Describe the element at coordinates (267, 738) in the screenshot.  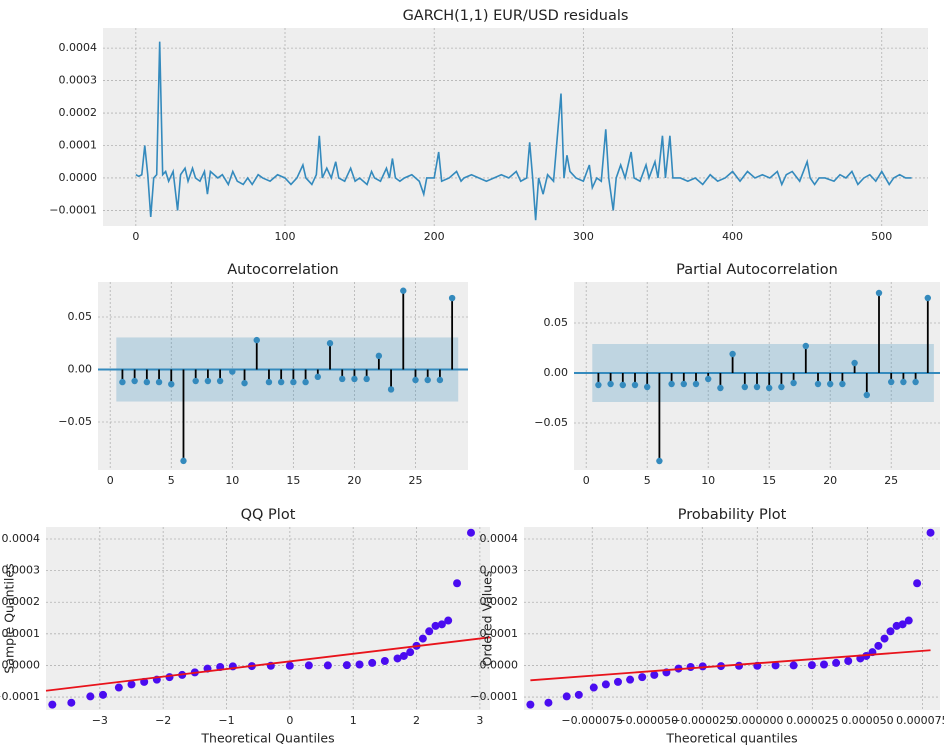
I see `x-axis-label: Theoretical Quantiles` at that location.